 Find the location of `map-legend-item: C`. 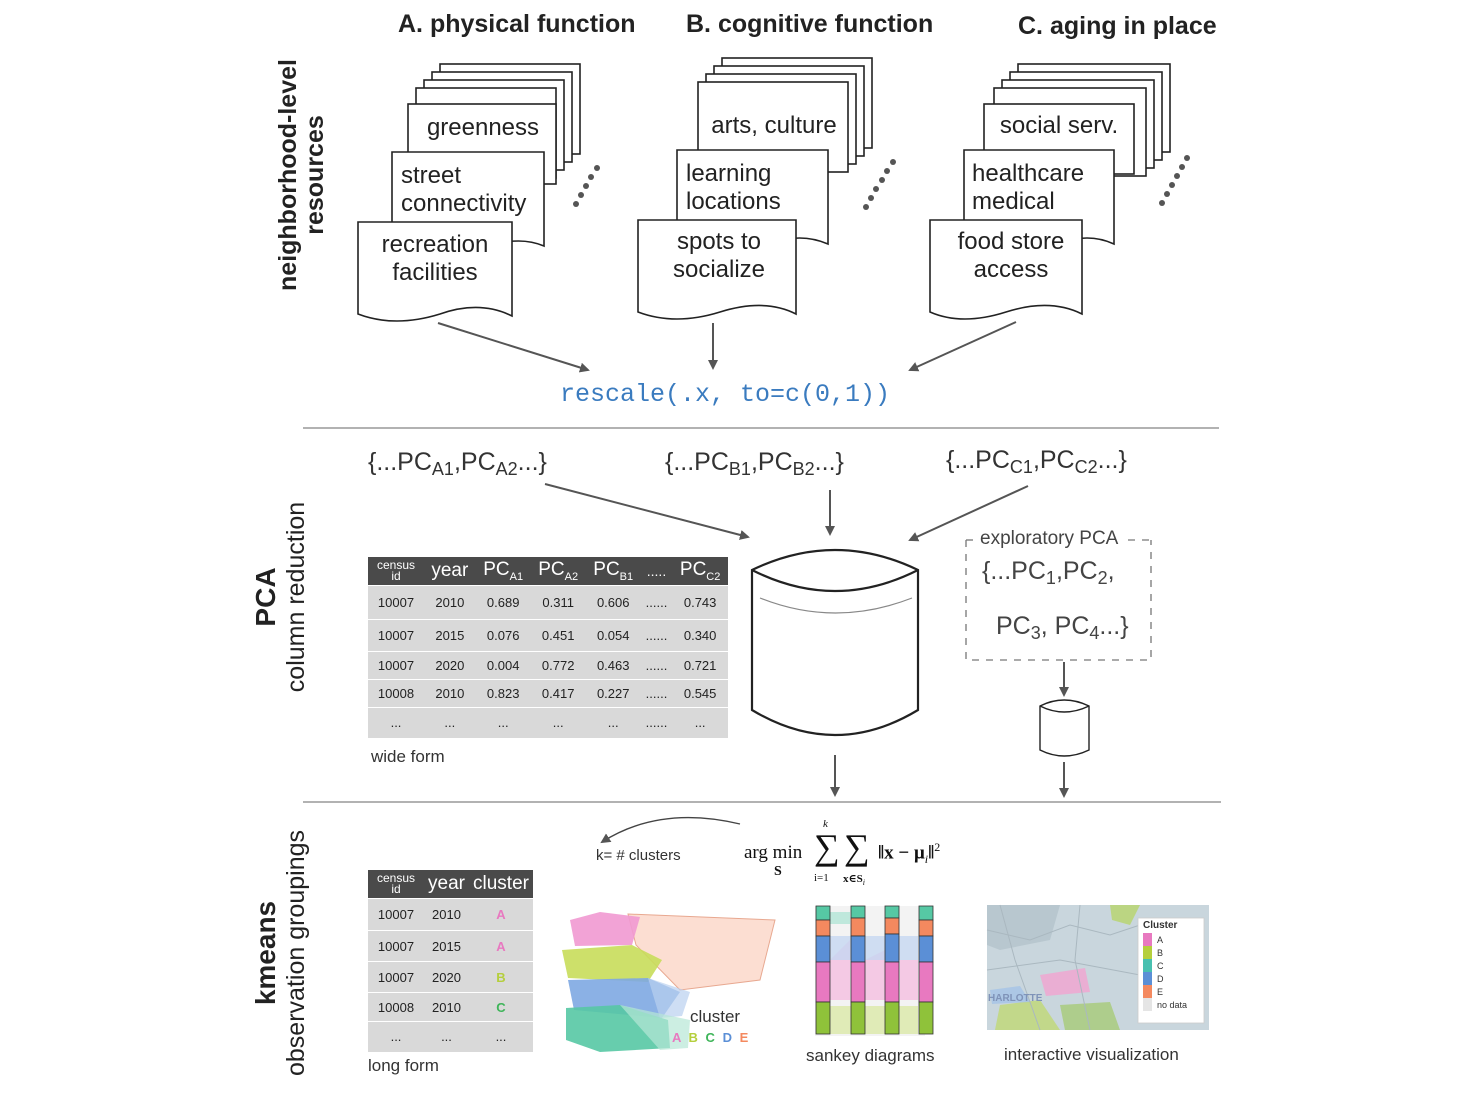

map-legend-item: C is located at coordinates (1174, 965).